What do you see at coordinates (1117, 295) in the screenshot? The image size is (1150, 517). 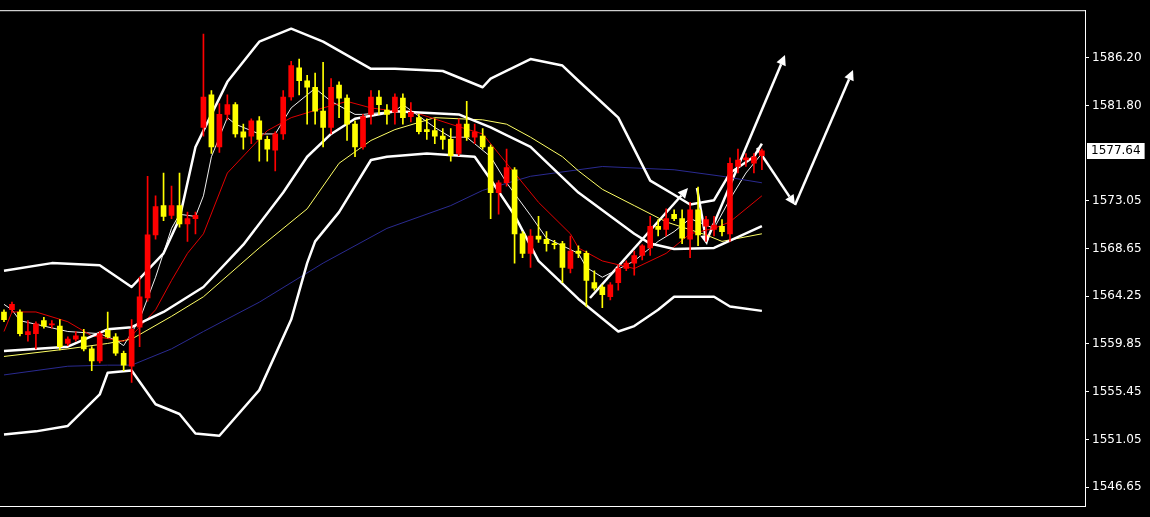 I see `y-tick-label: 1564.25` at bounding box center [1117, 295].